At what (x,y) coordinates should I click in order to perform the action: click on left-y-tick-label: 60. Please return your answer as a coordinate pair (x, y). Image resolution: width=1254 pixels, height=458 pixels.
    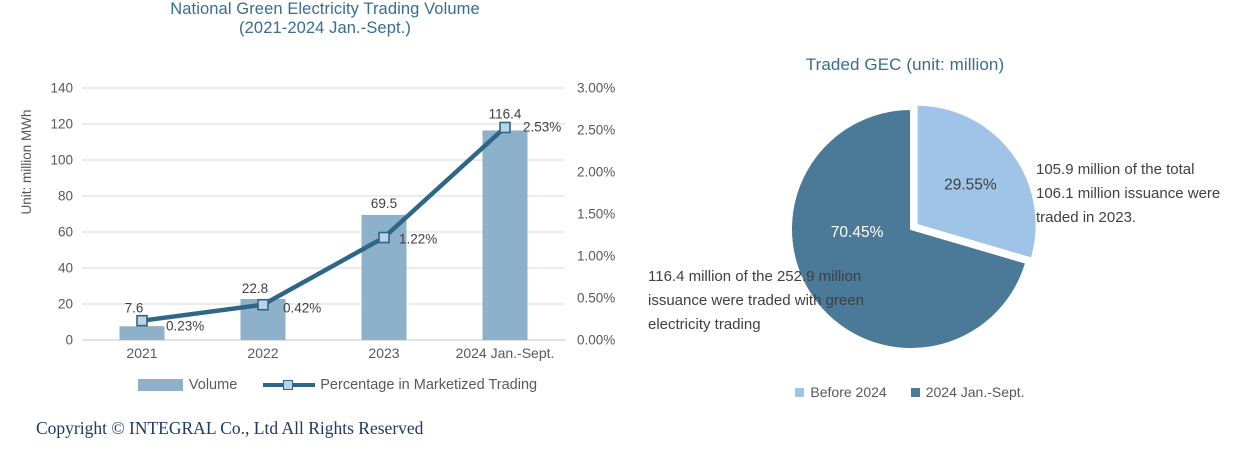
    Looking at the image, I should click on (65, 232).